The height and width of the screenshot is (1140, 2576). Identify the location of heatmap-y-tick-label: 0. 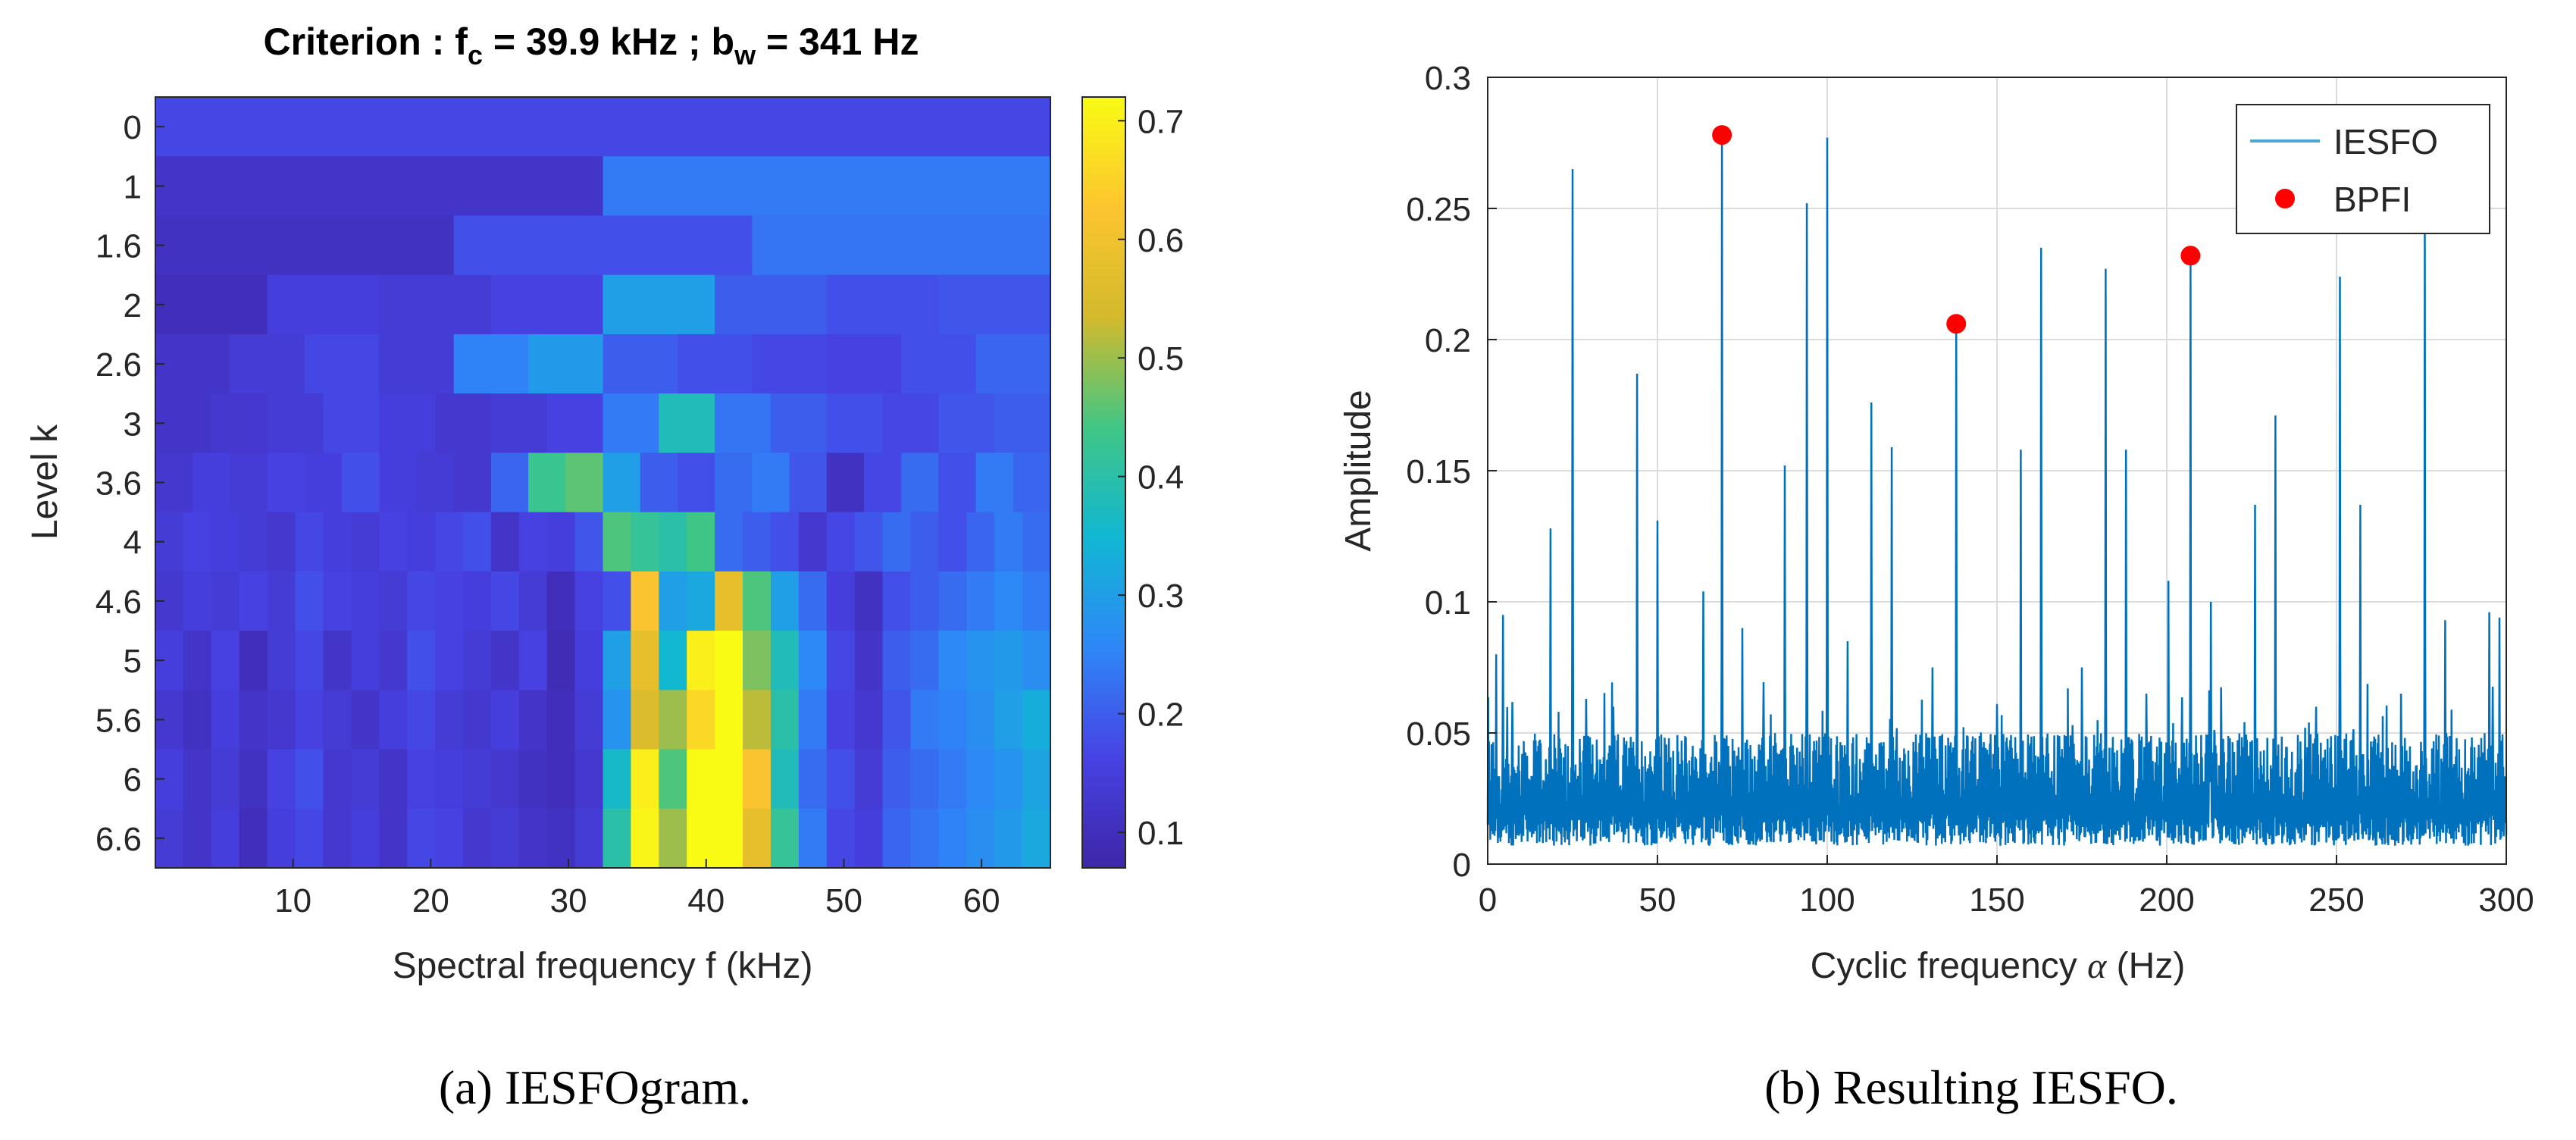
(133, 127).